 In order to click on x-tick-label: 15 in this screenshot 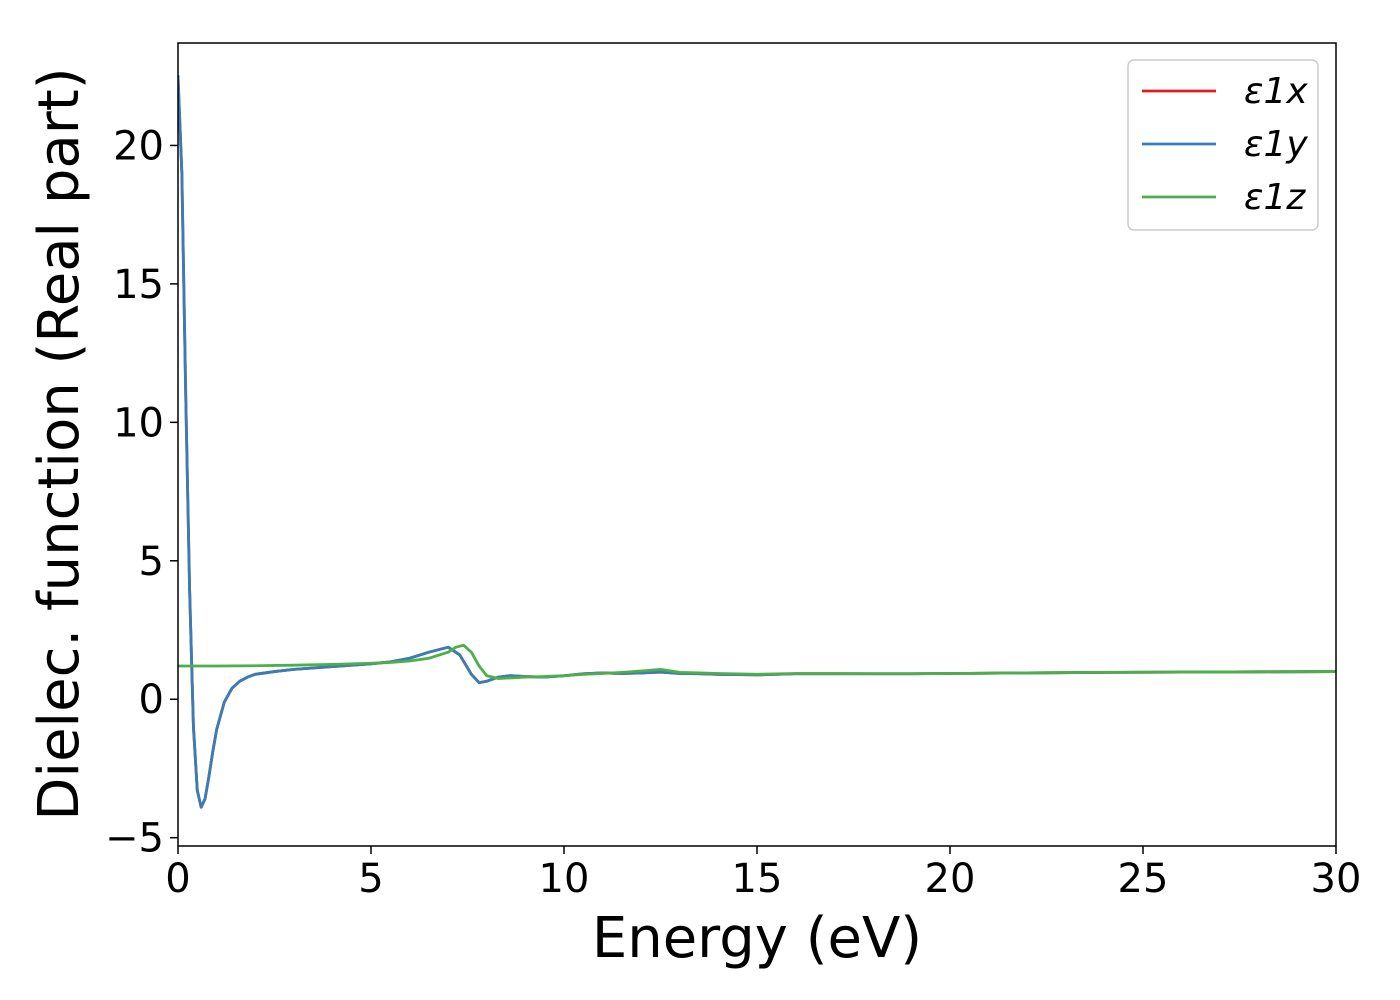, I will do `click(757, 879)`.